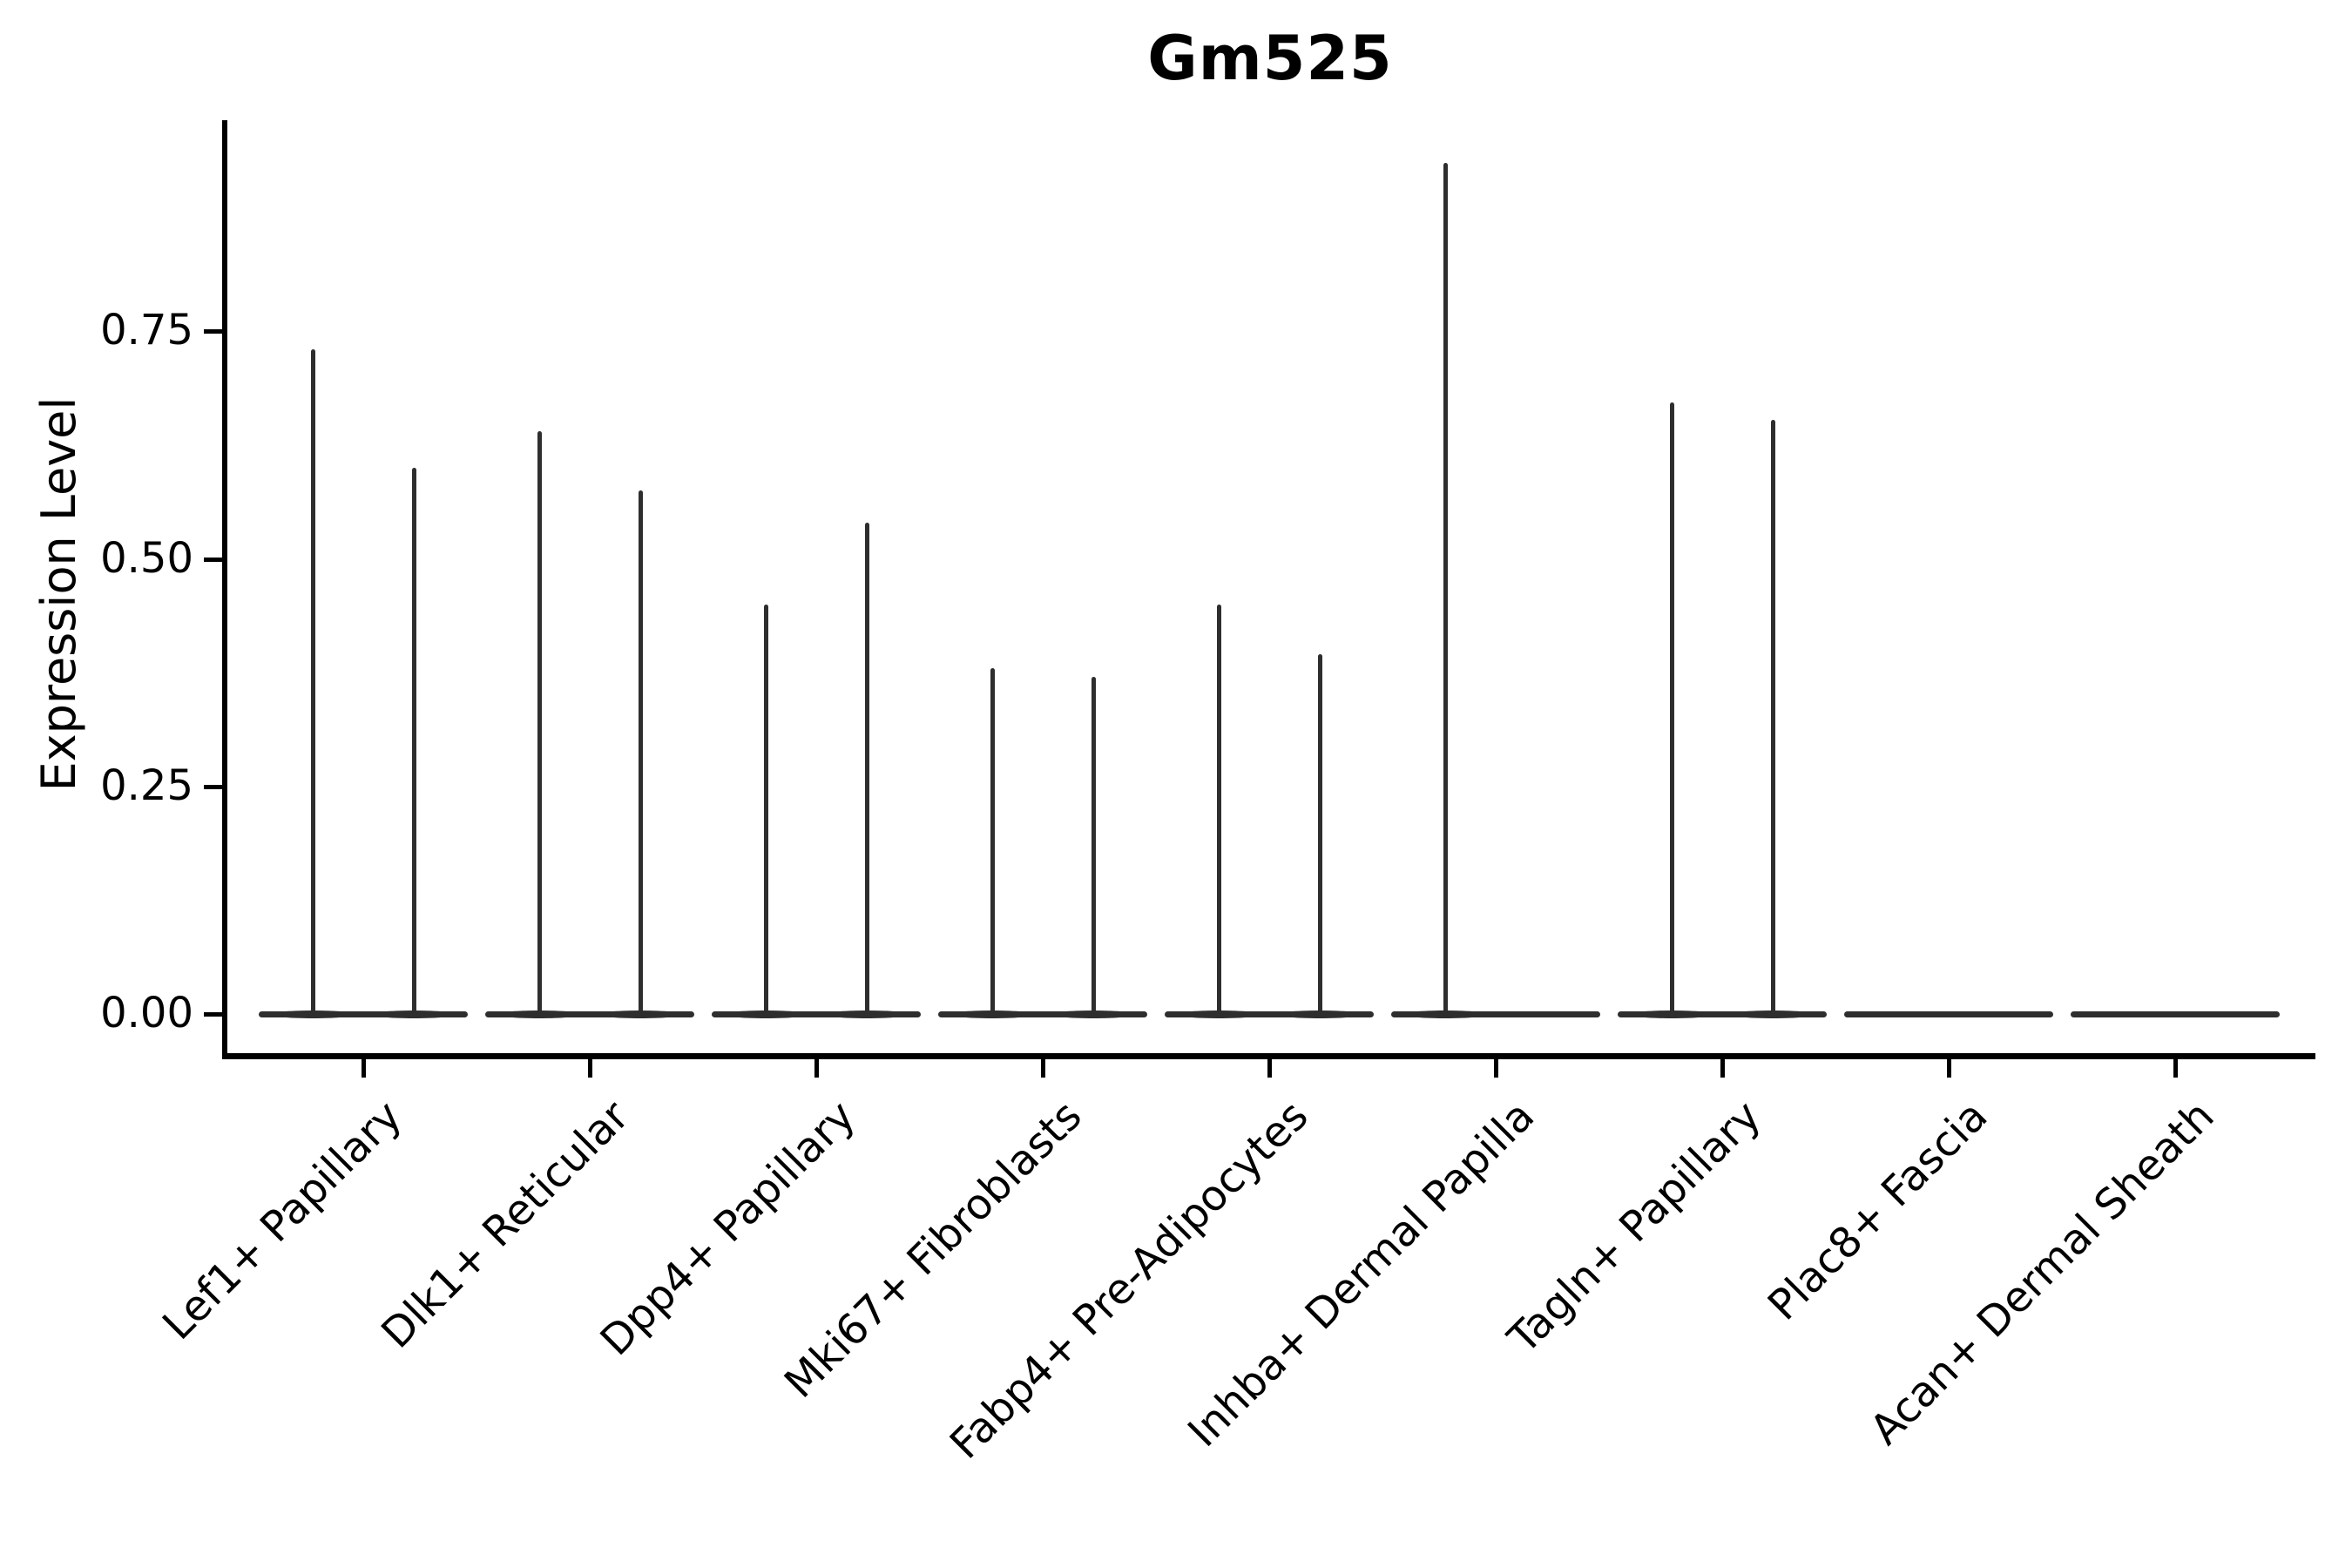 This screenshot has height=1568, width=2352. Describe the element at coordinates (225, 589) in the screenshot. I see `y-axis-spine` at that location.